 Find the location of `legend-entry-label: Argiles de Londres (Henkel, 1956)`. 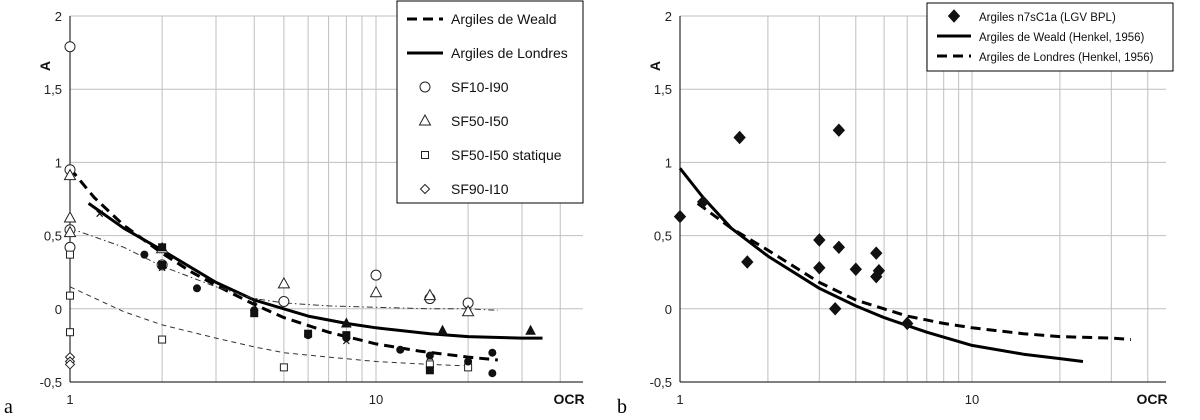

legend-entry-label: Argiles de Londres (Henkel, 1956) is located at coordinates (1066, 58).